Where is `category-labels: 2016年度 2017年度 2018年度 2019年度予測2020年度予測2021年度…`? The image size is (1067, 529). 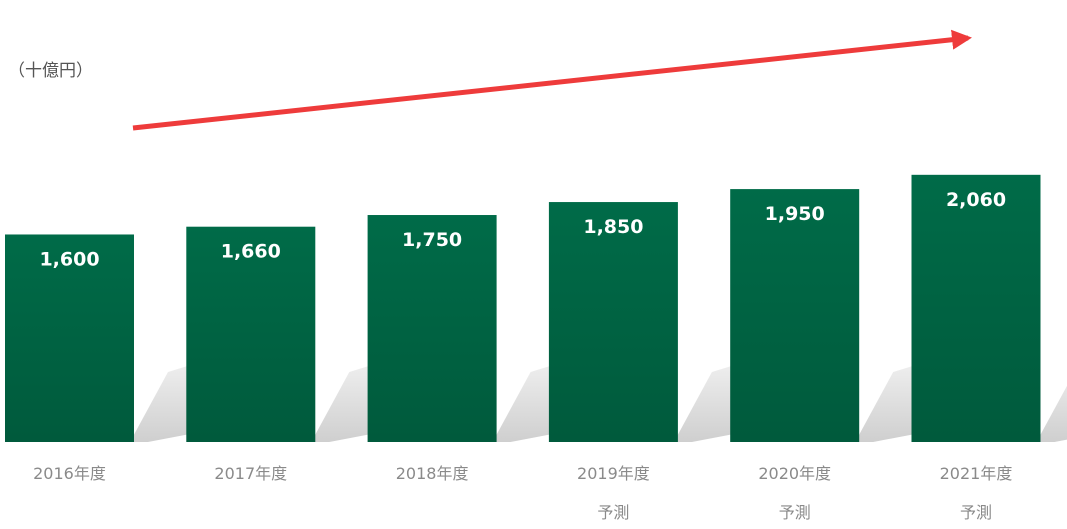 category-labels: 2016年度 2017年度 2018年度 2019年度予測2020年度予測2021年度… is located at coordinates (522, 493).